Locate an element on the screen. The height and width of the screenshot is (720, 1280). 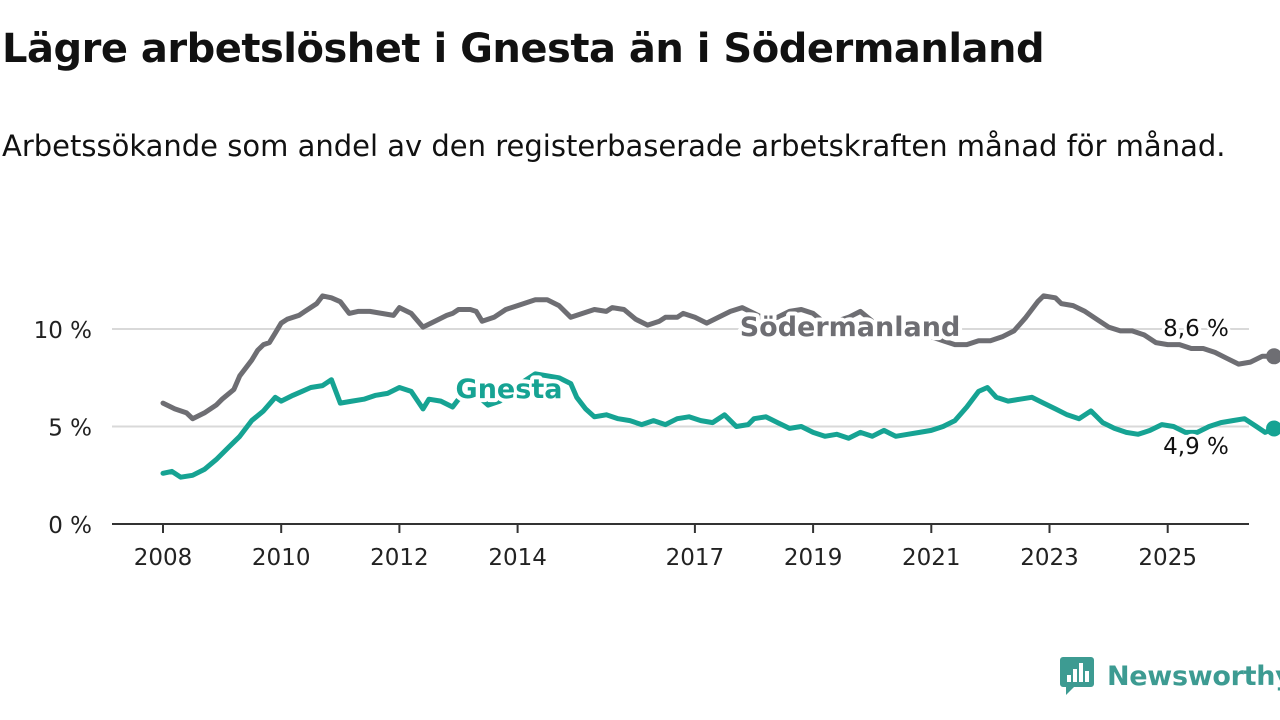
series-line-gnesta is located at coordinates (718, 425).